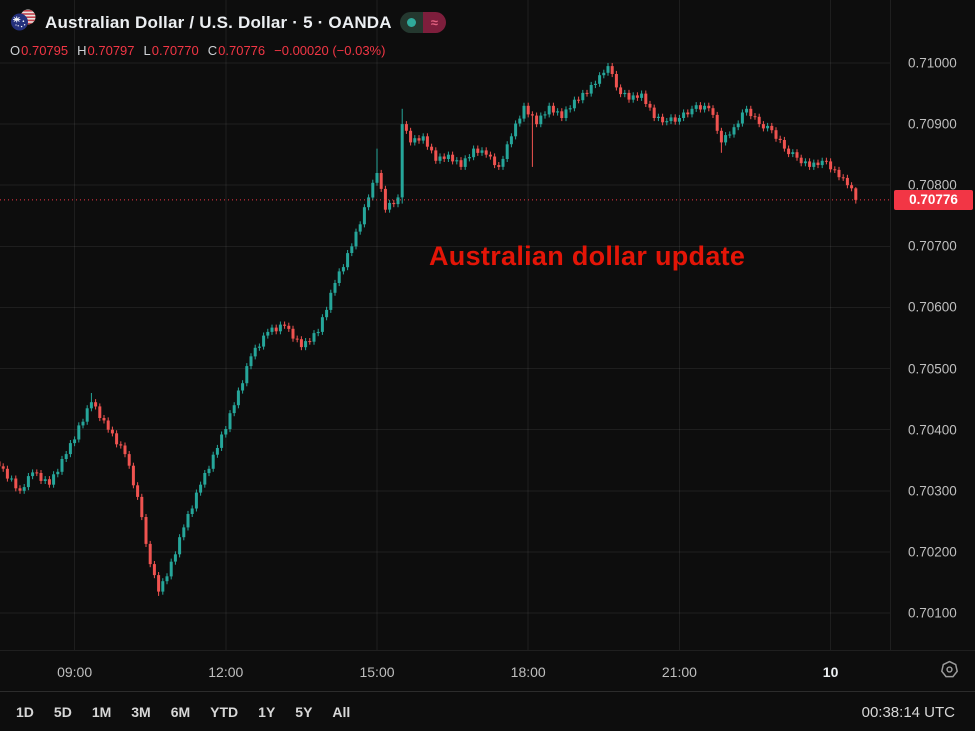 This screenshot has height=731, width=975. I want to click on range-button-5d: 5D, so click(63, 712).